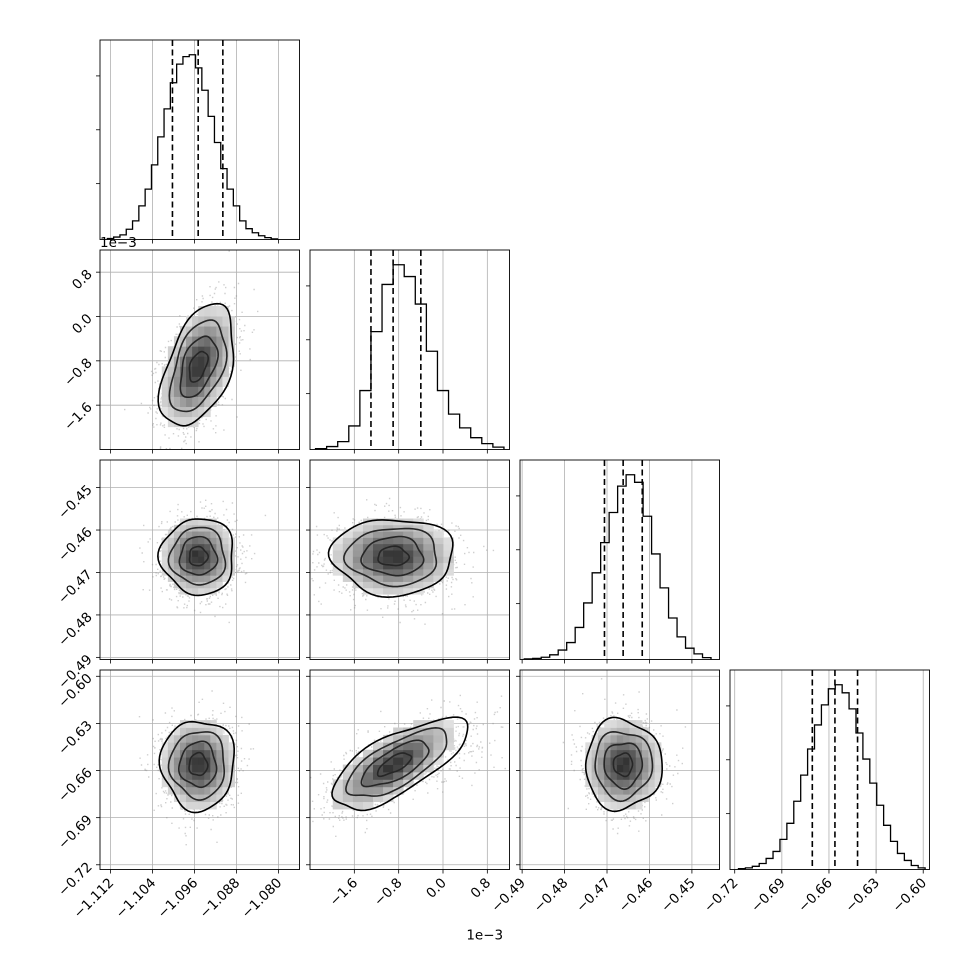  What do you see at coordinates (75, 629) in the screenshot?
I see `y-tick-label: −0.48` at bounding box center [75, 629].